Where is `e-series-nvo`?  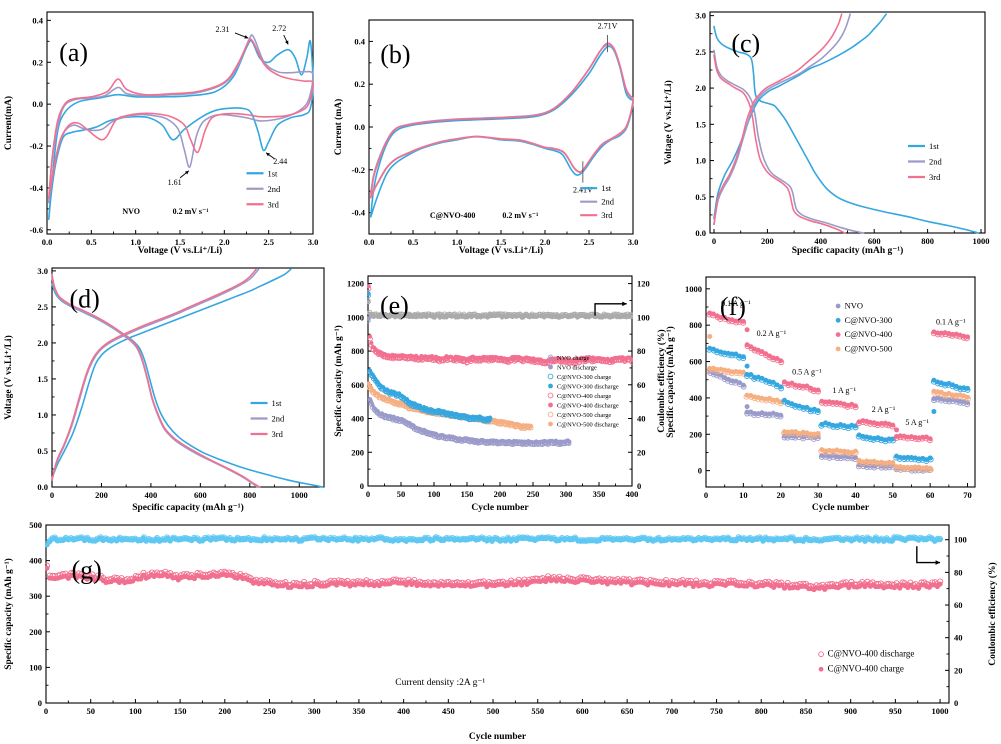 e-series-nvo is located at coordinates (469, 382).